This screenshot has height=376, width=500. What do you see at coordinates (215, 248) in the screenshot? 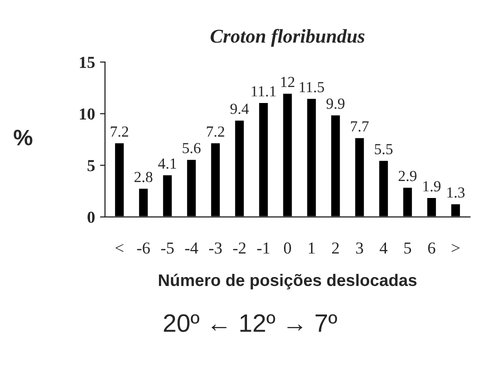
I see `x-tick-label: -3` at bounding box center [215, 248].